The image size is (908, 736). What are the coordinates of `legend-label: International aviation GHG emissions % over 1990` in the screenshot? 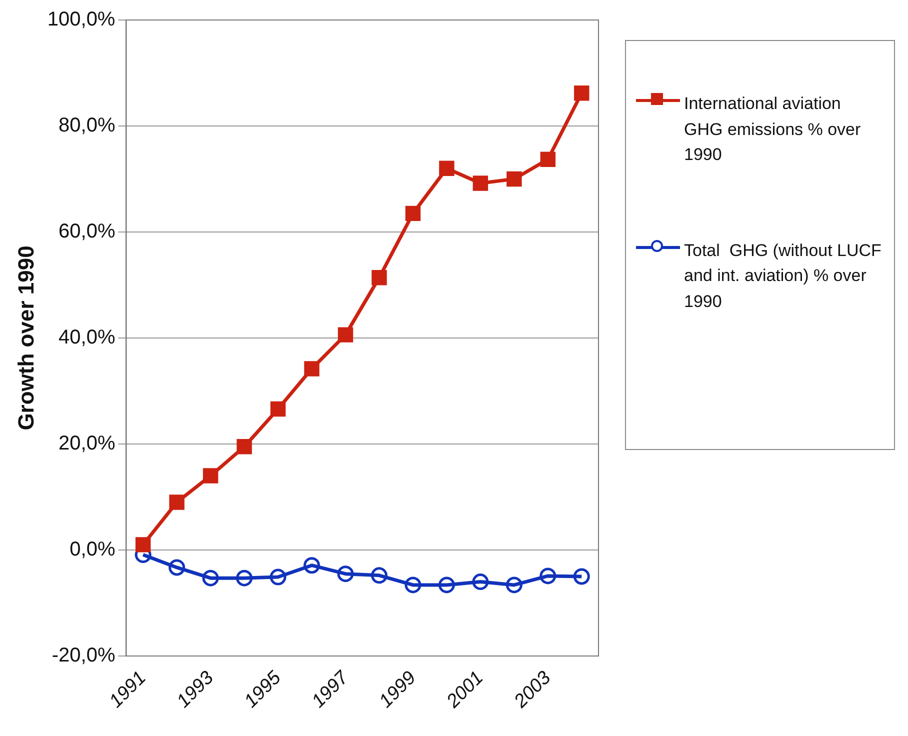 It's located at (773, 129).